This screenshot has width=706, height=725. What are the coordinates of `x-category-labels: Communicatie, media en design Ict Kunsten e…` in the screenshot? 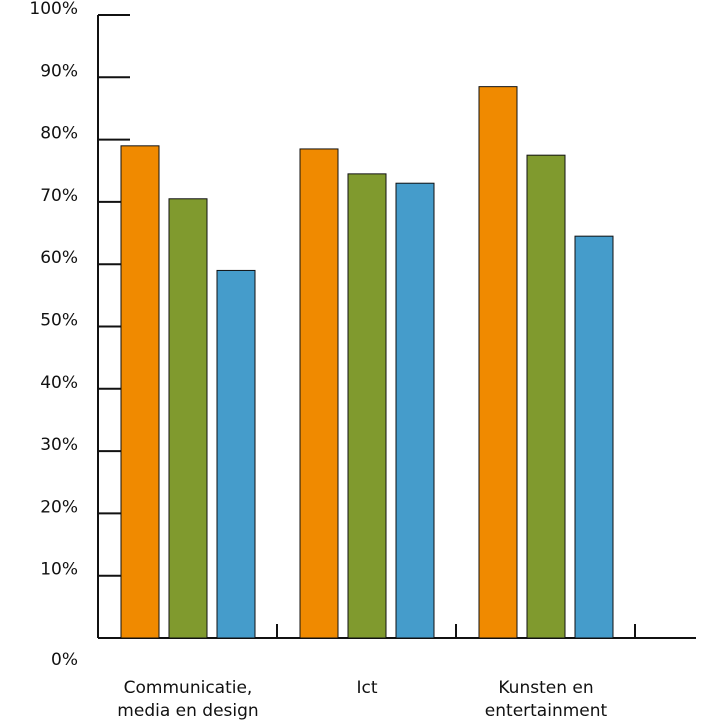 It's located at (362, 699).